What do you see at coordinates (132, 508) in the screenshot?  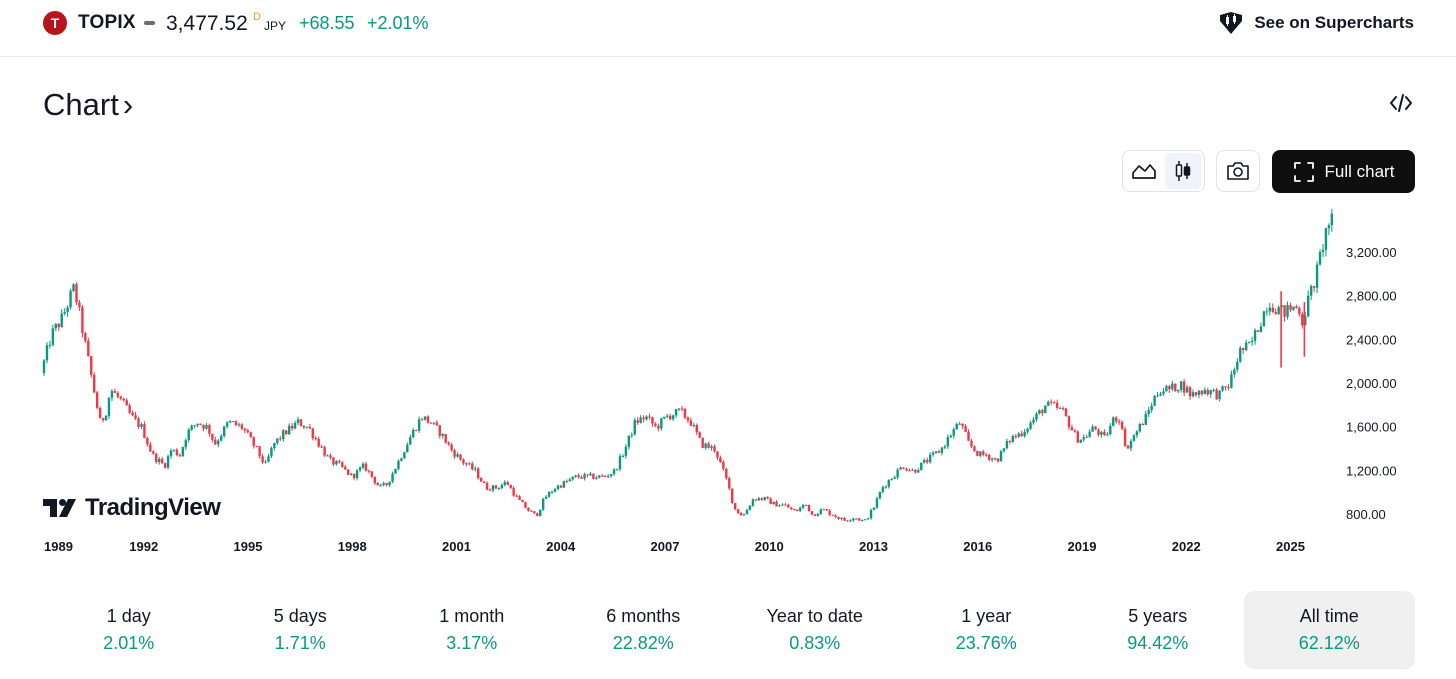 I see `tradingview-logo: TradingView` at bounding box center [132, 508].